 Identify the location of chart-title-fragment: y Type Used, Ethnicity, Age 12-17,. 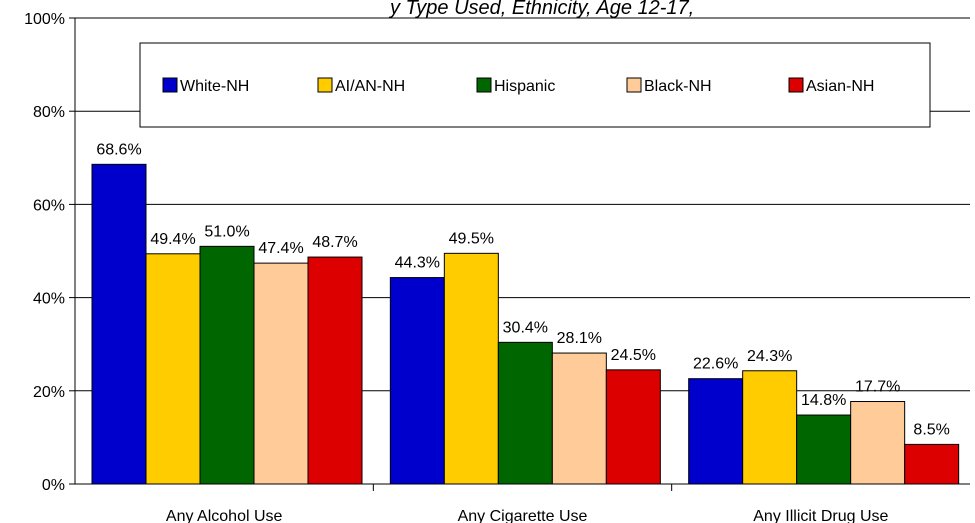
(541, 9).